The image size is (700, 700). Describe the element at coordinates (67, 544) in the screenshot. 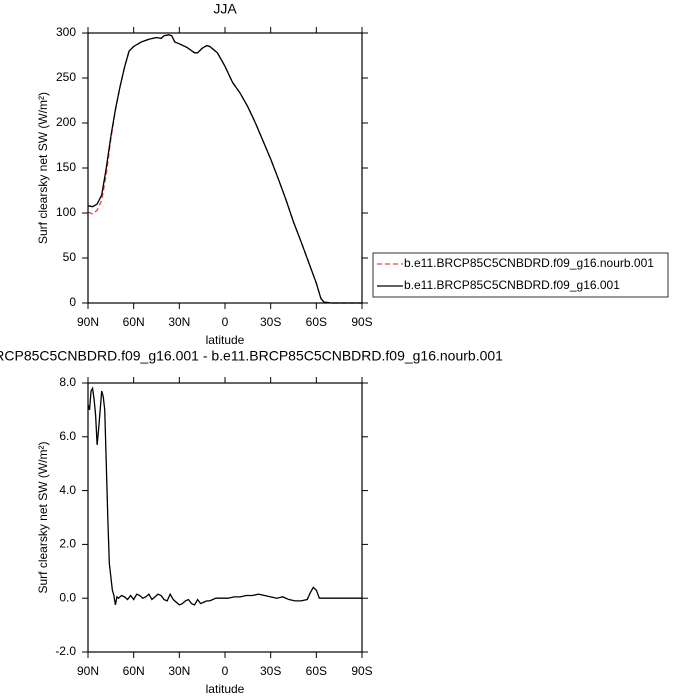

I see `y-tick-label: 2.0` at that location.